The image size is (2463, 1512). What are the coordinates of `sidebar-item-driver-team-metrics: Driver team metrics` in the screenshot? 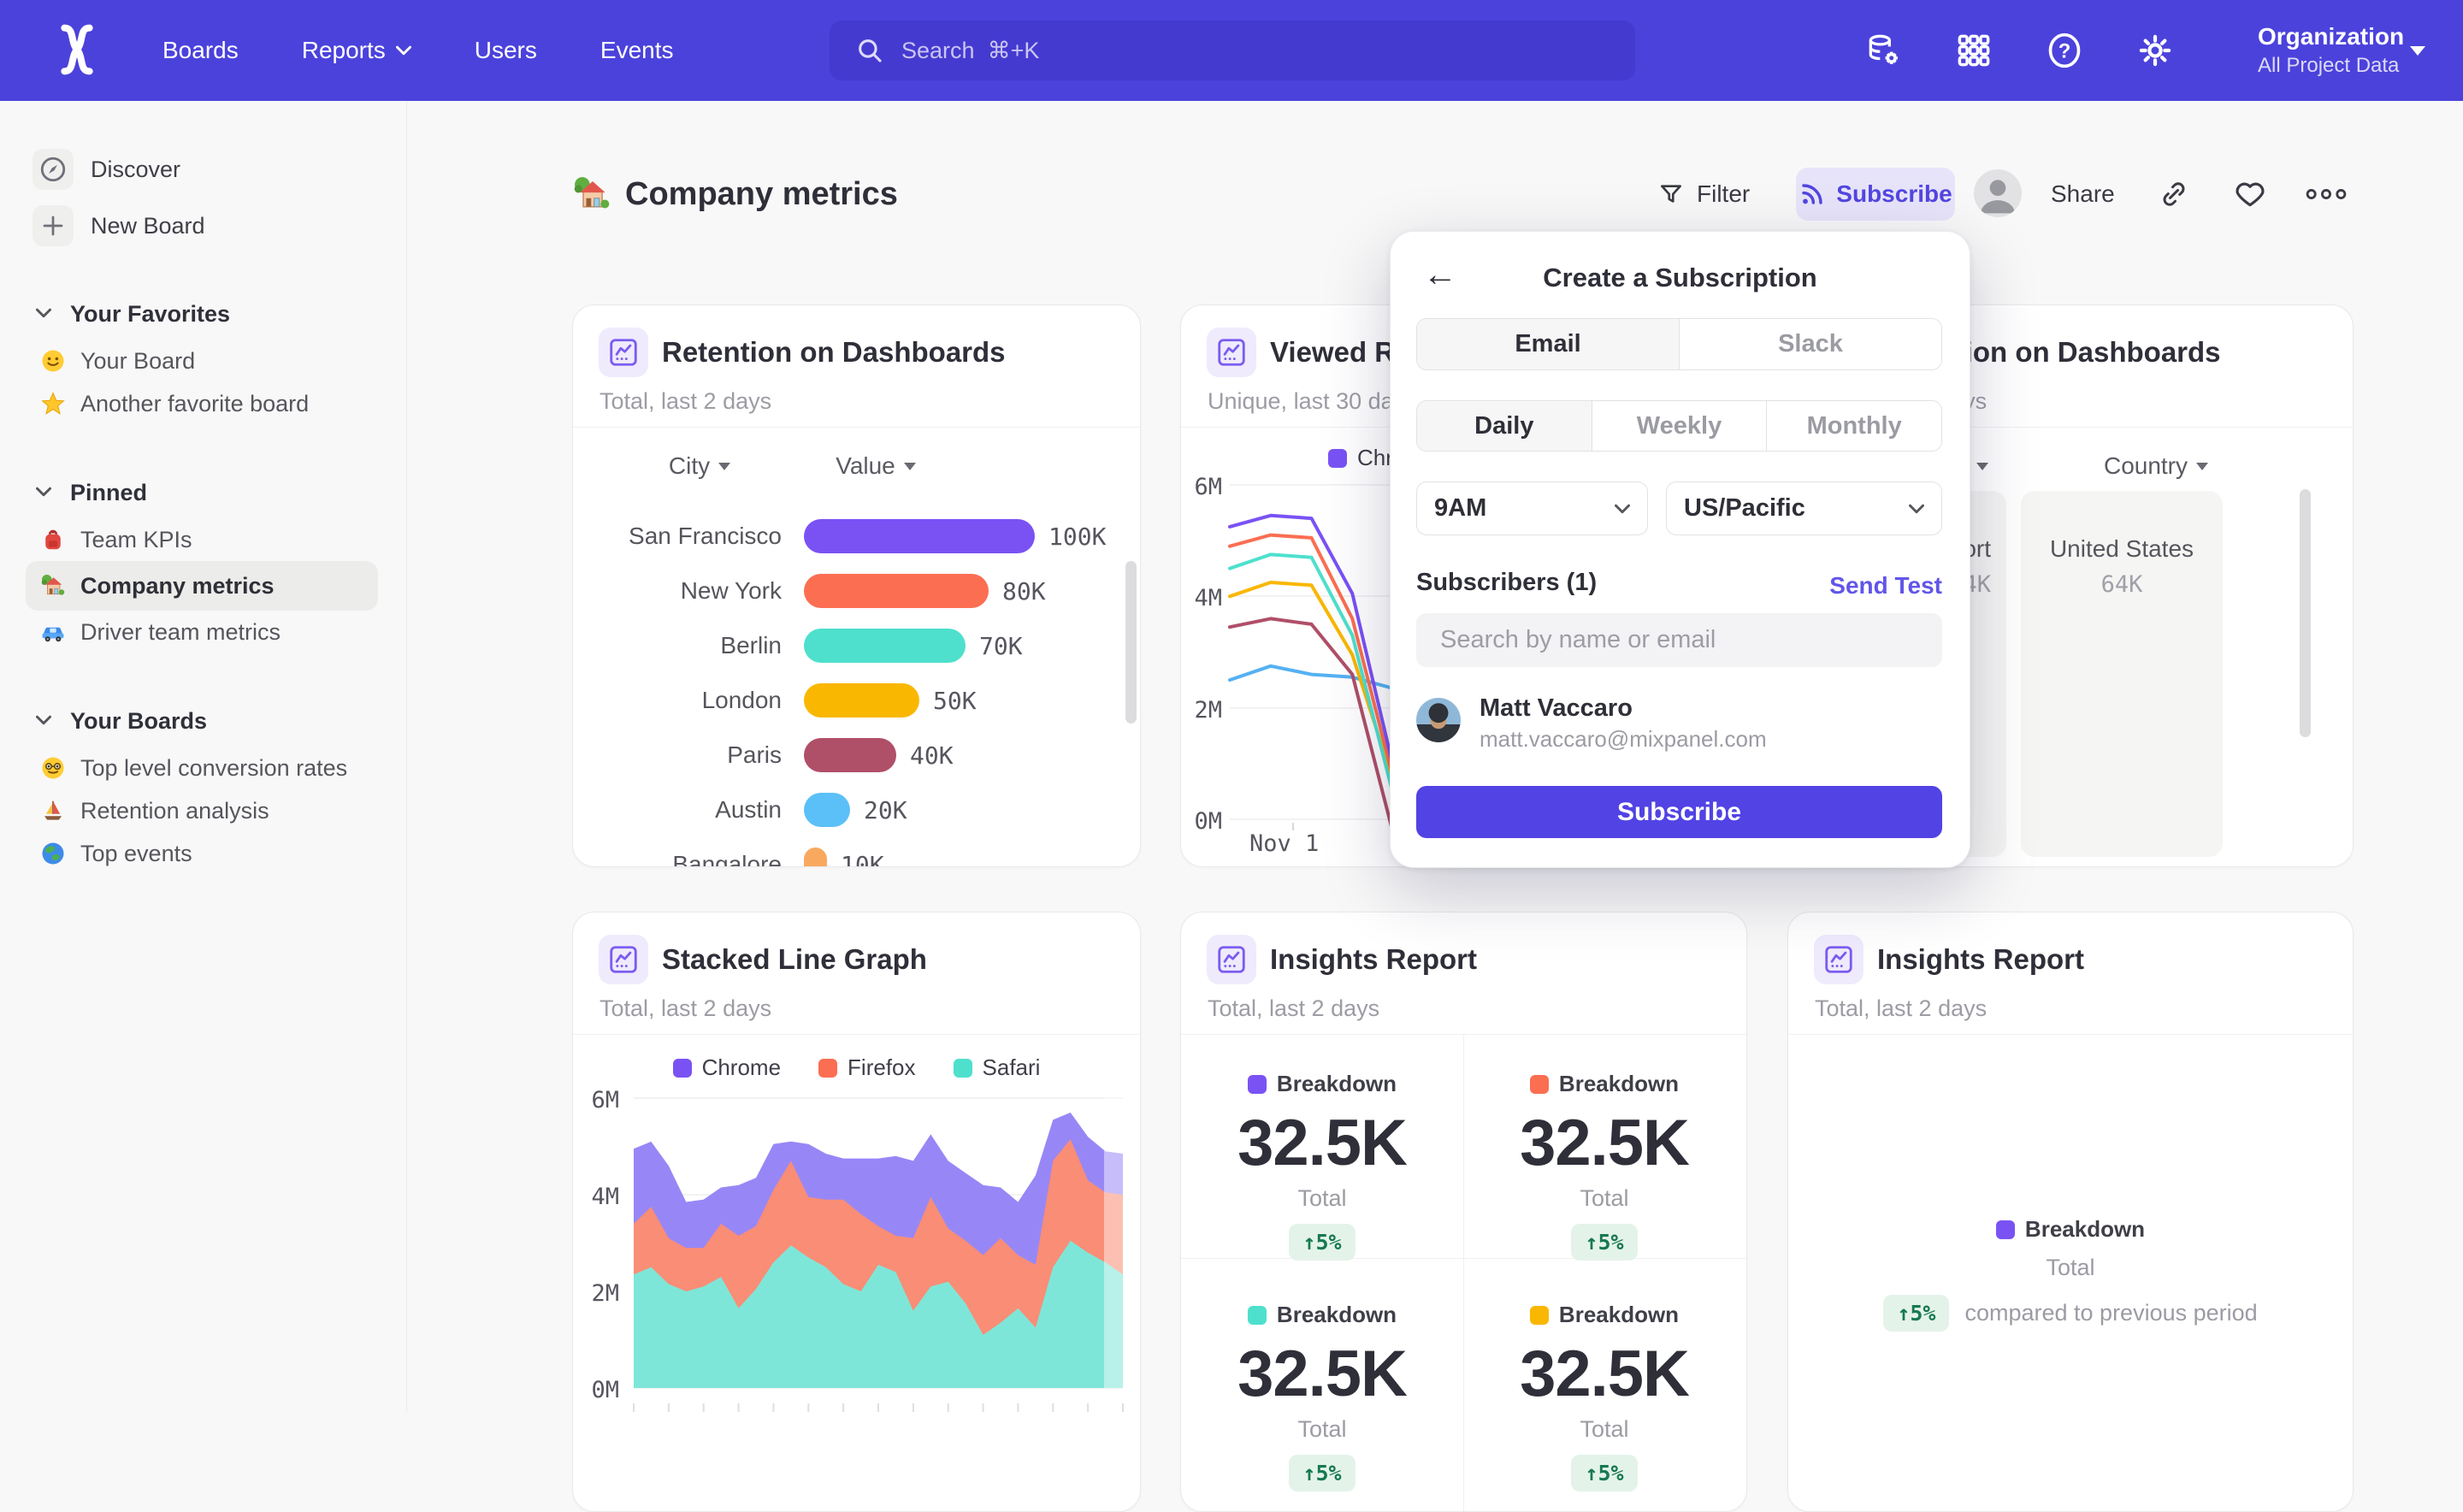 It's located at (202, 632).